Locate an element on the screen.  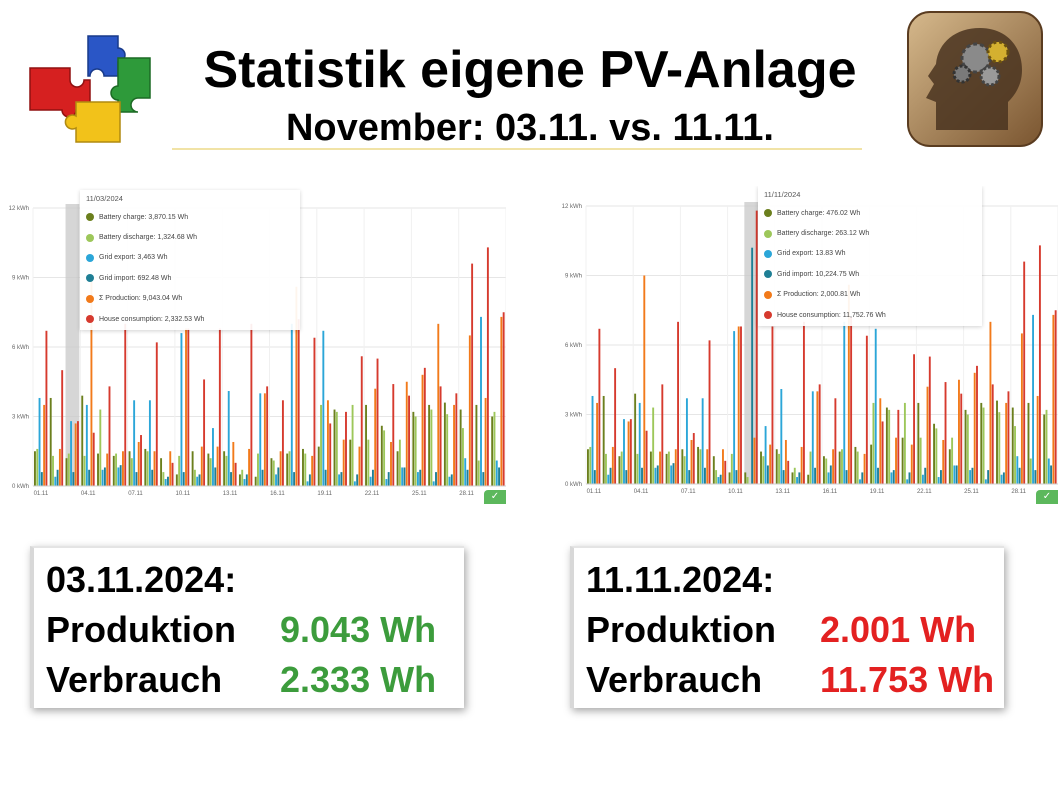
x-tick-label: 13.11 is located at coordinates (782, 492).